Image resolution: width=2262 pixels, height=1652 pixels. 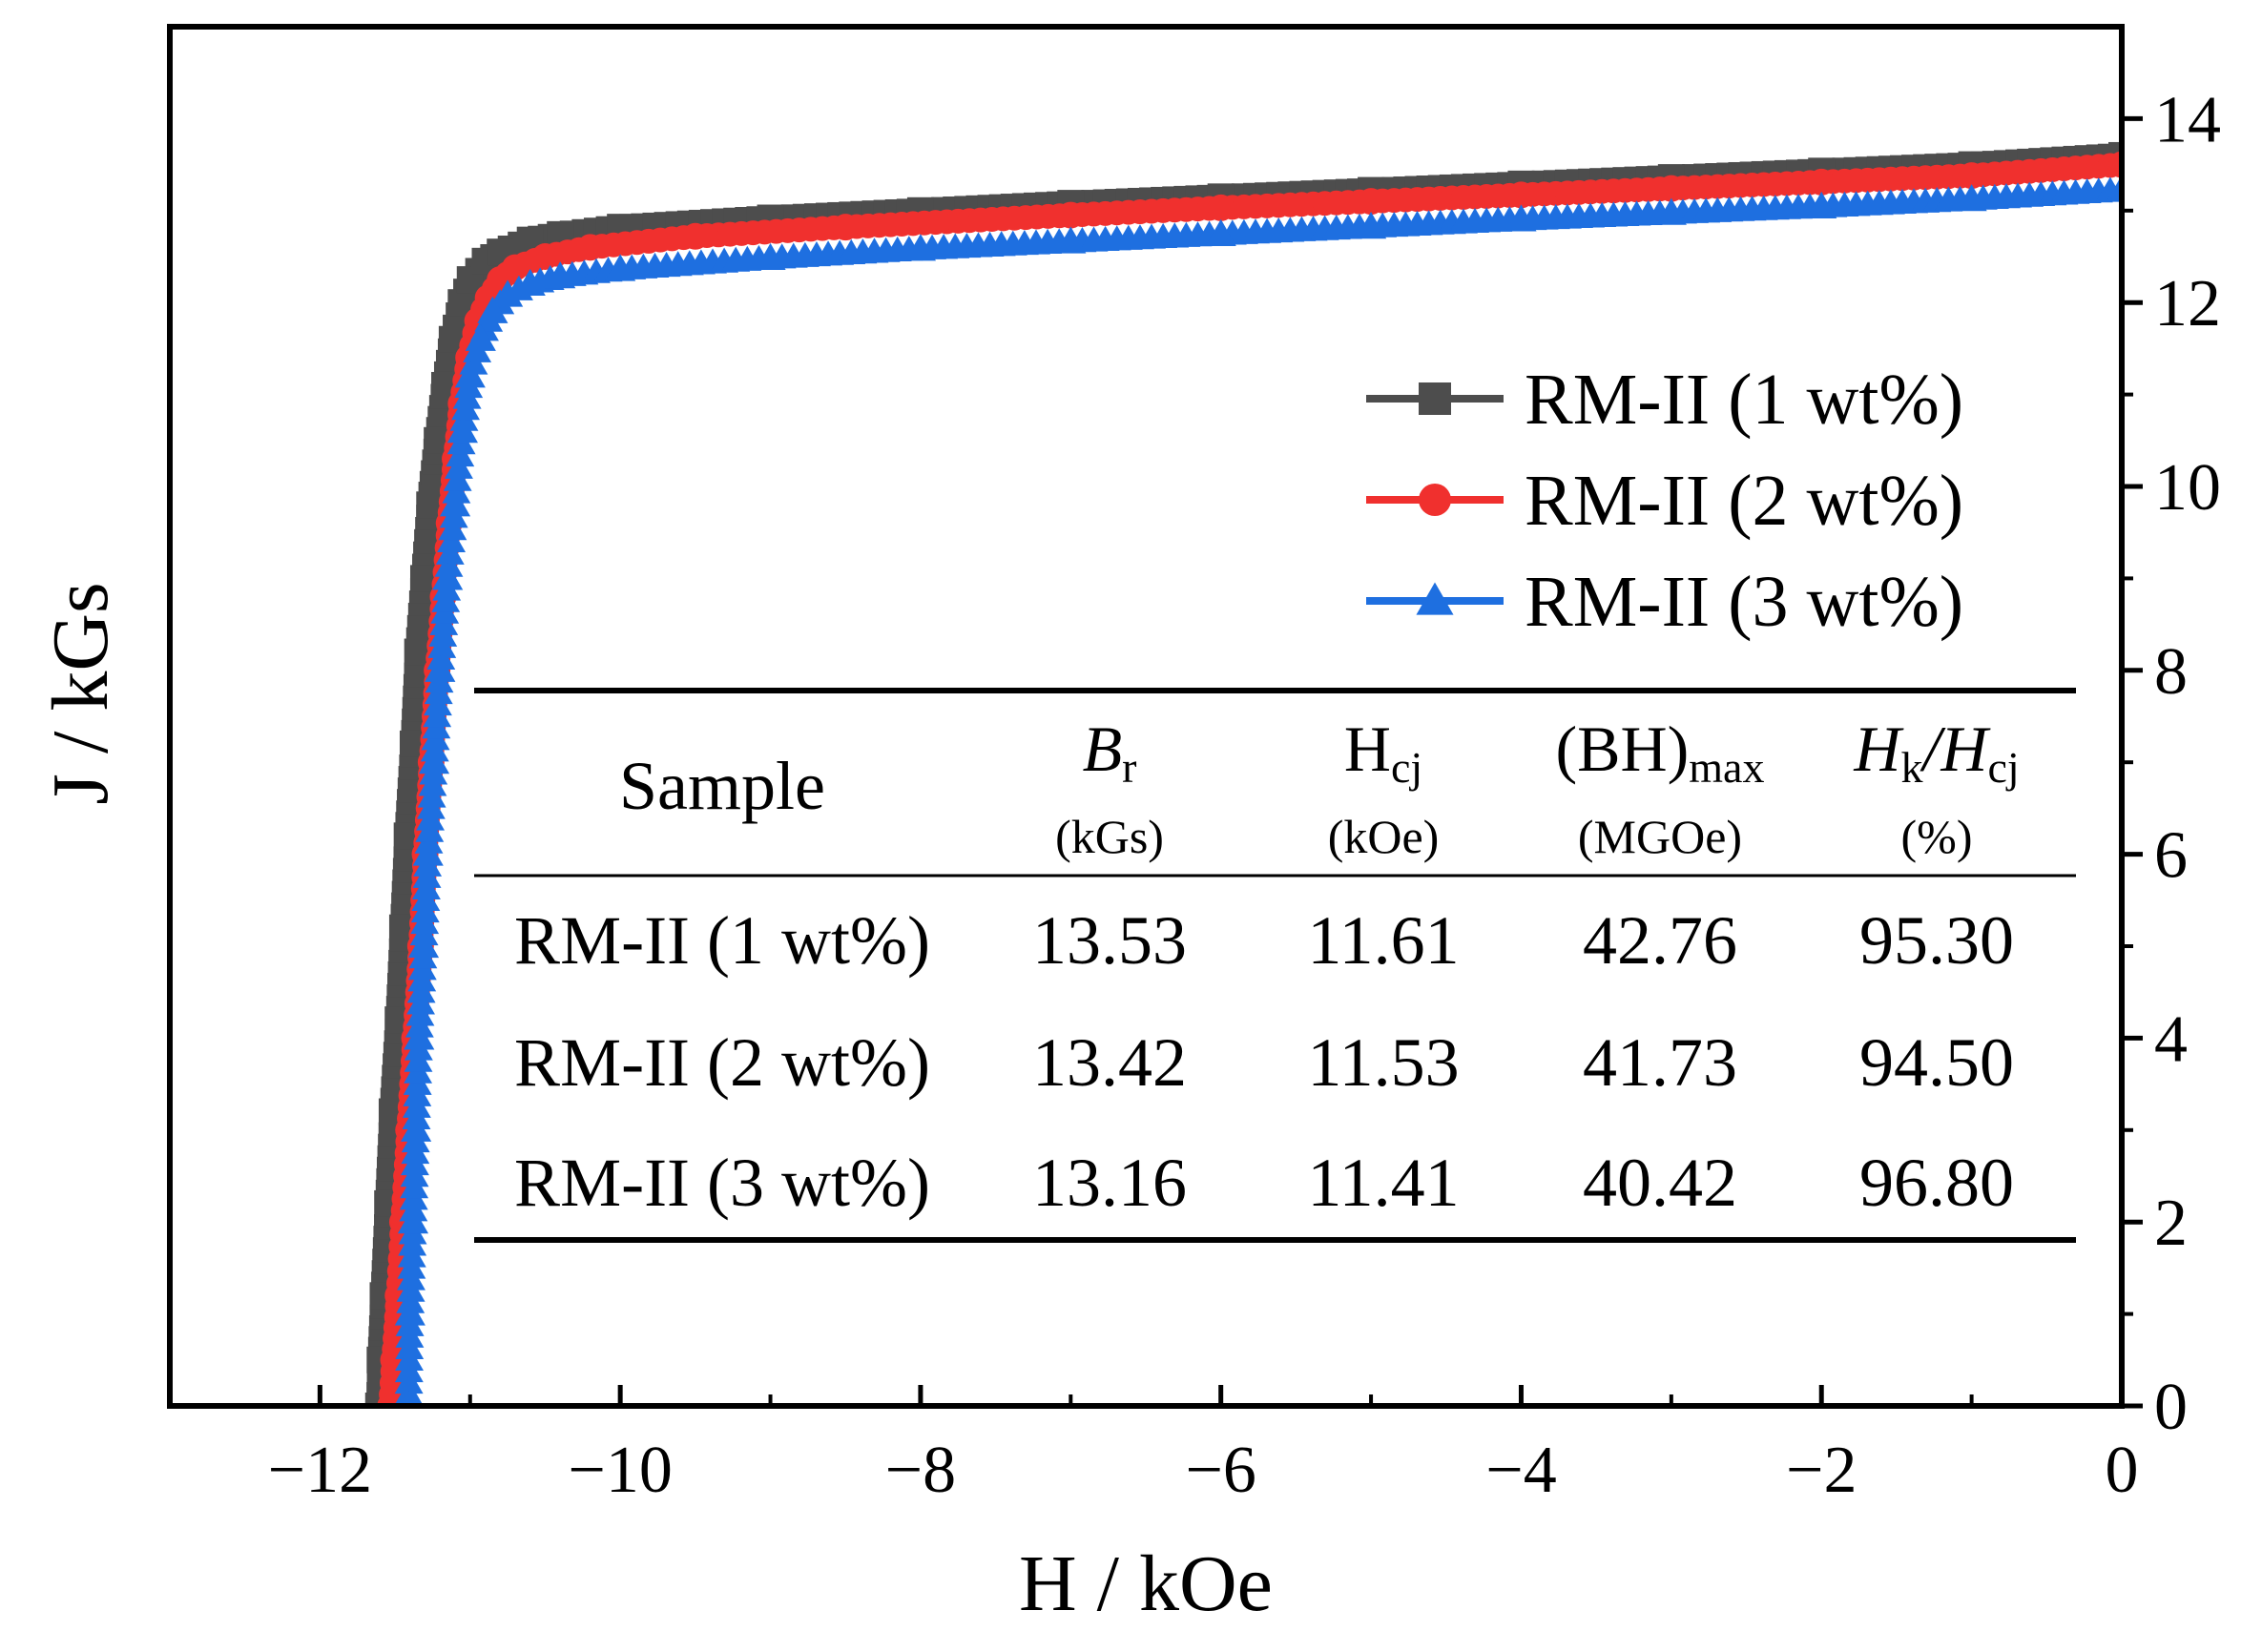 I want to click on y-tick-label: 0, so click(x=2171, y=1408).